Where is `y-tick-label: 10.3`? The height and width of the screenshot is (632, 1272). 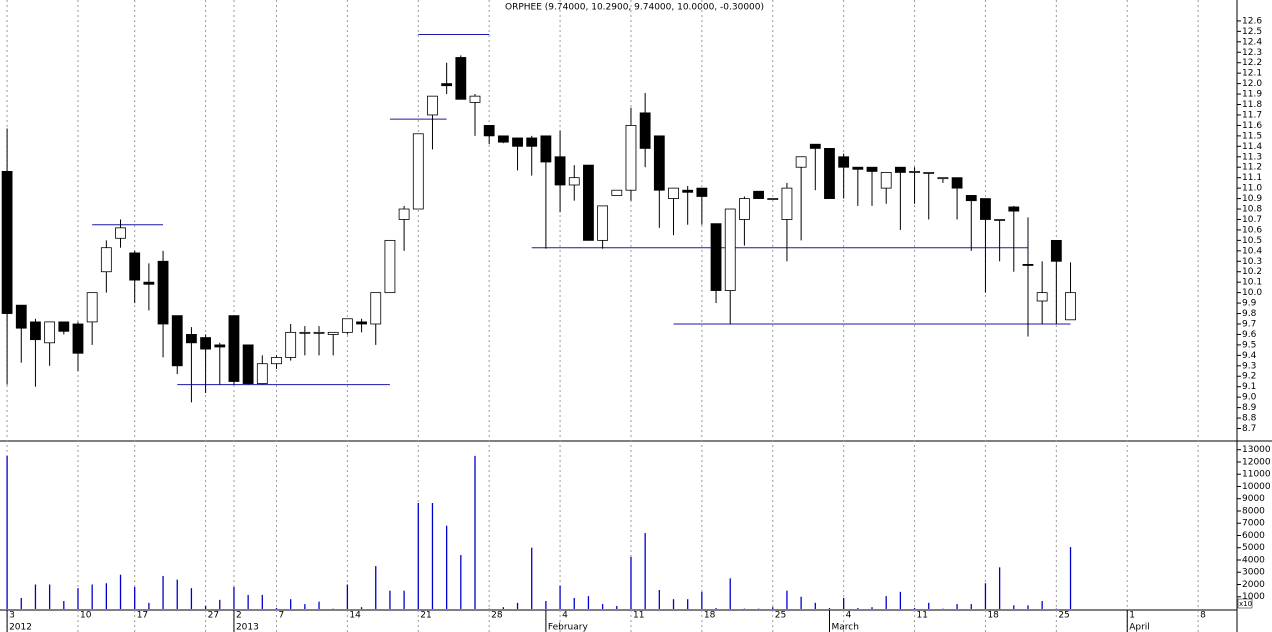 y-tick-label: 10.3 is located at coordinates (1252, 262).